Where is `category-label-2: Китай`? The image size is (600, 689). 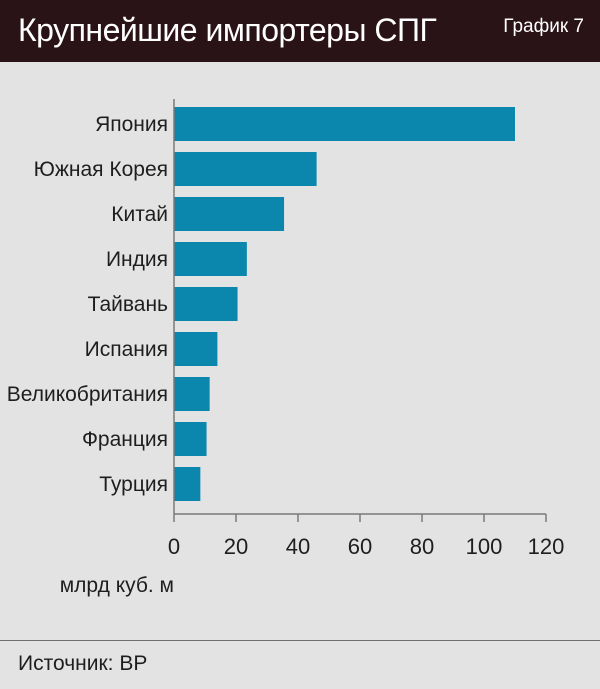 category-label-2: Китай is located at coordinates (139, 214).